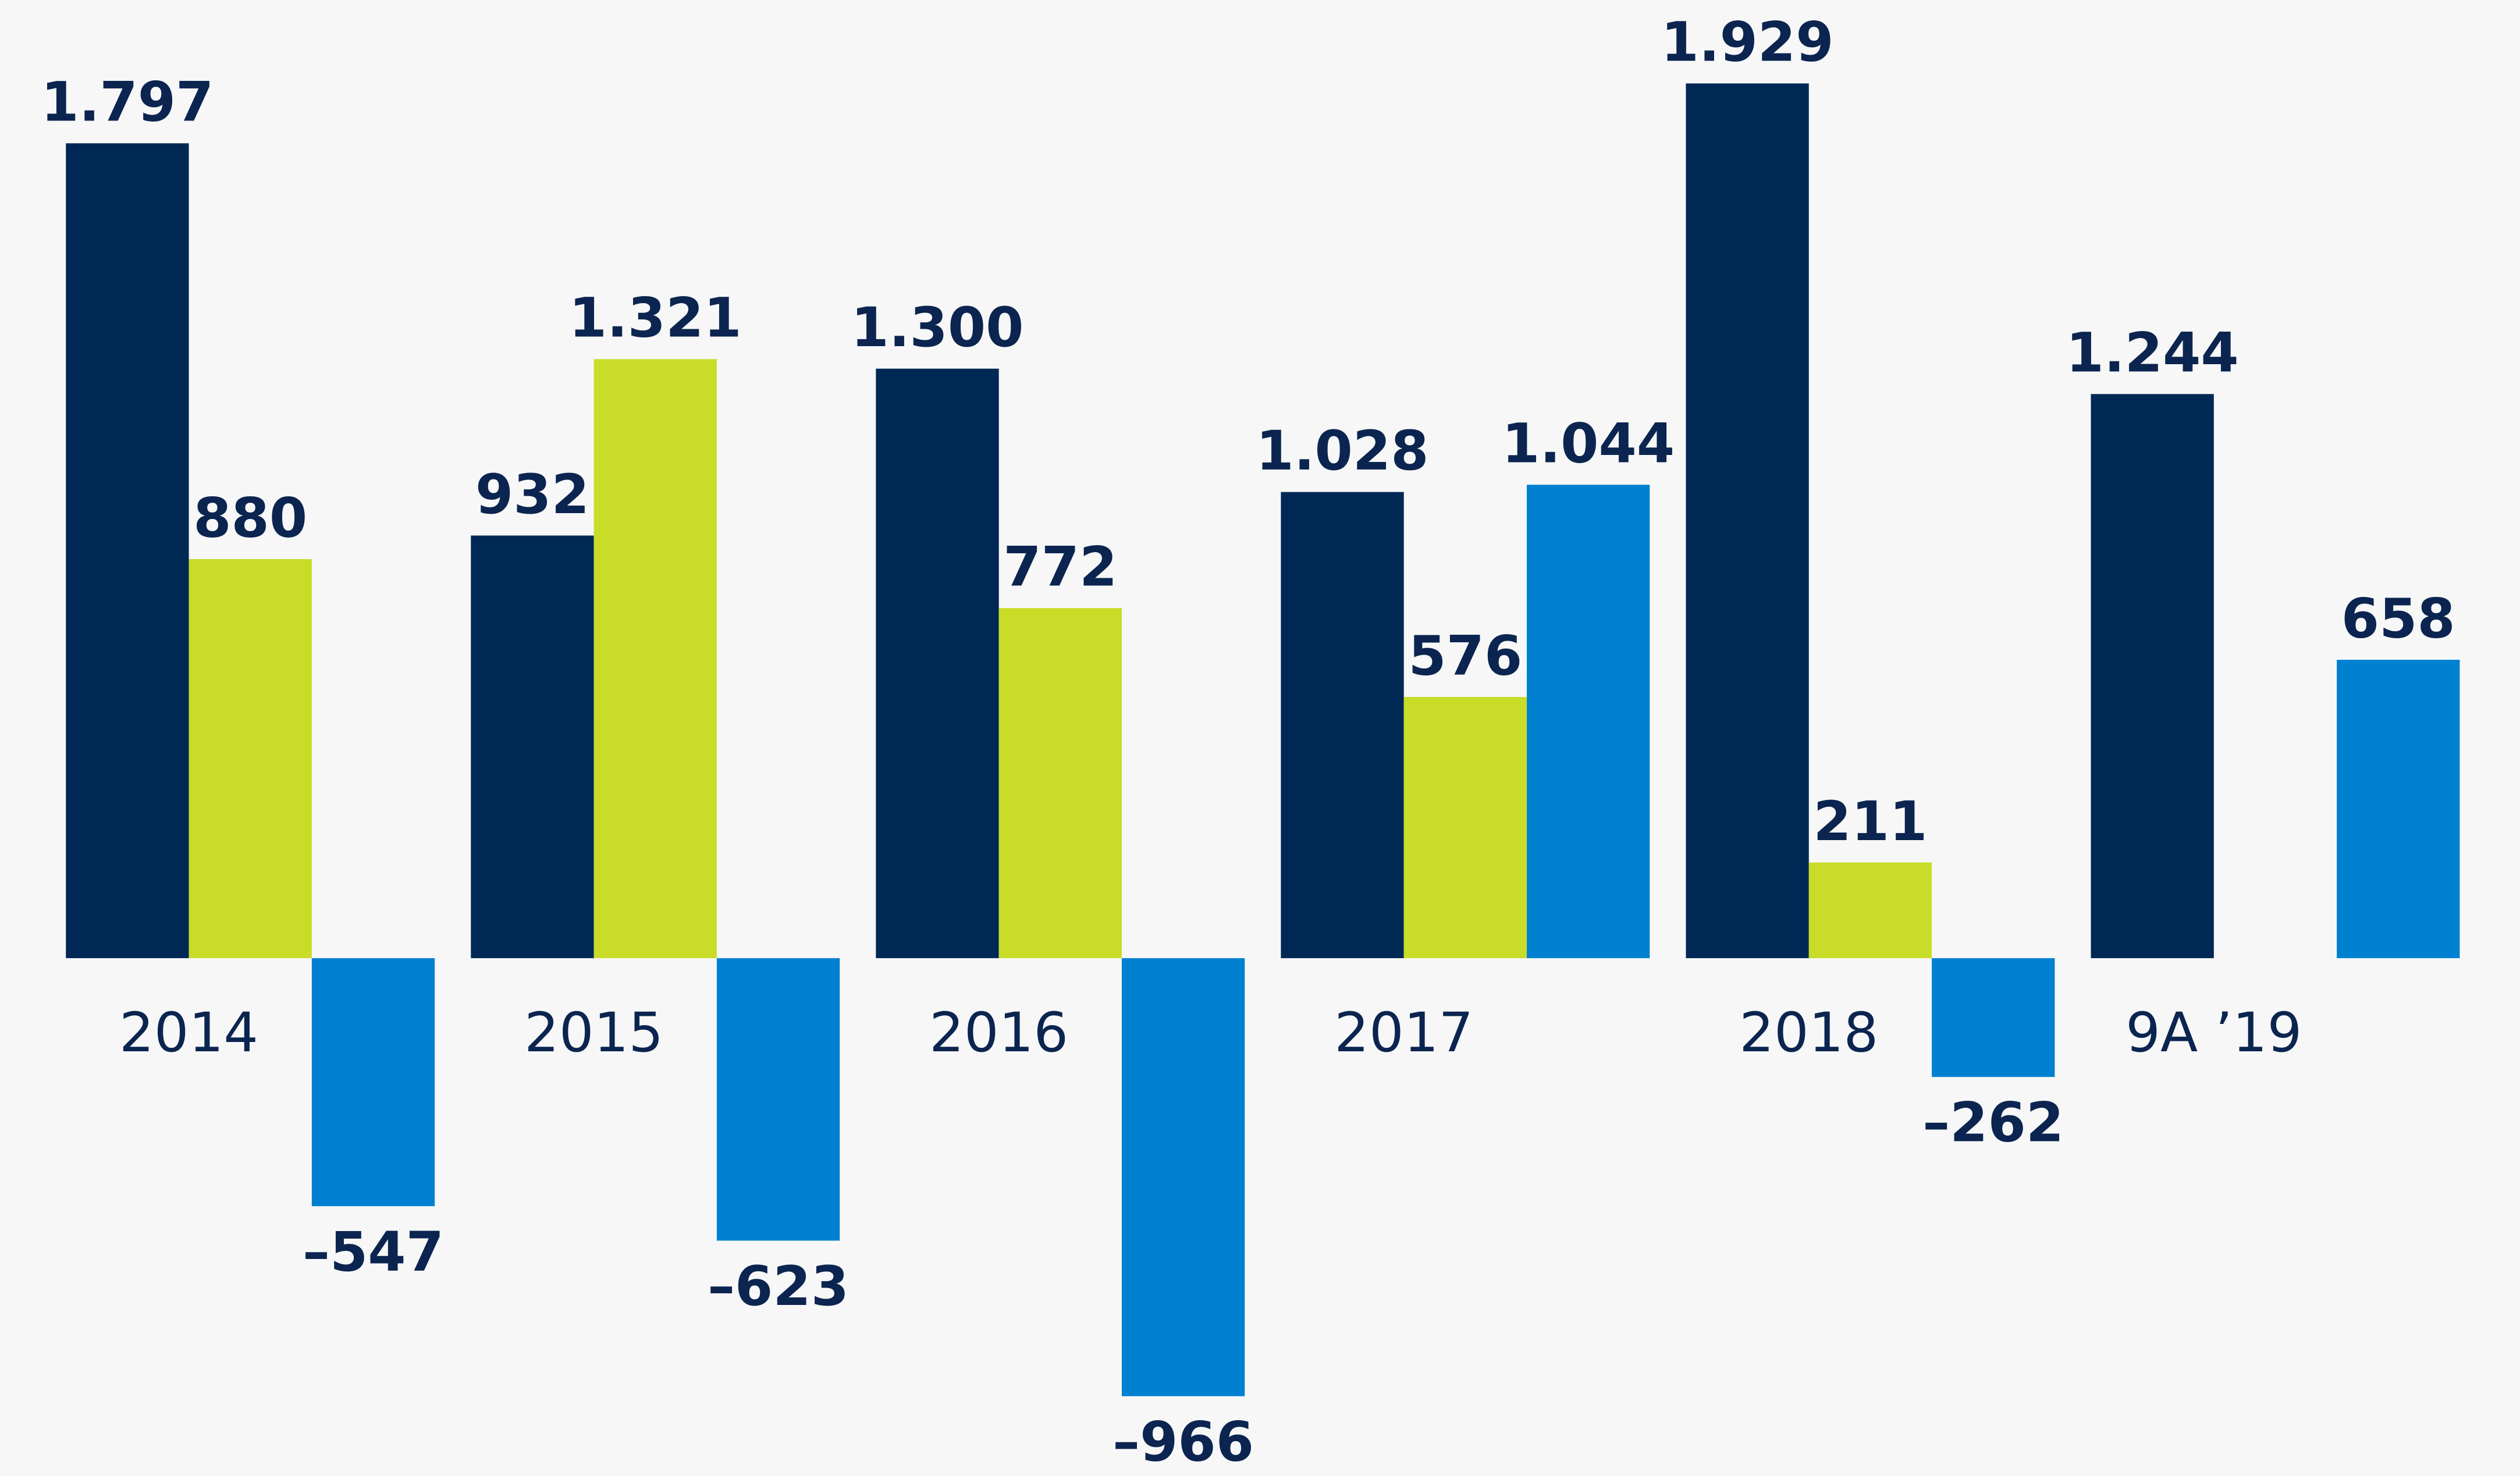  What do you see at coordinates (2152, 353) in the screenshot?
I see `value-label: 1.244` at bounding box center [2152, 353].